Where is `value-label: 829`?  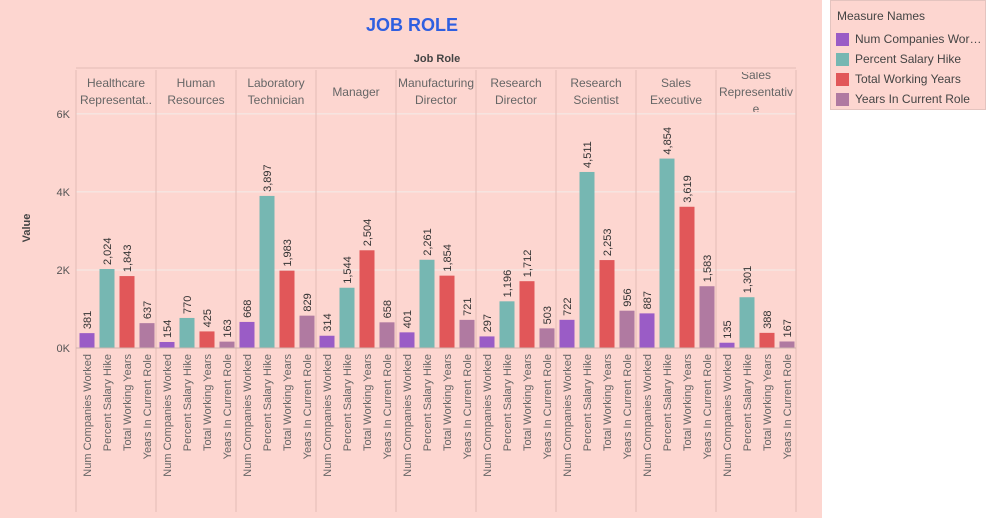
value-label: 829 is located at coordinates (308, 302).